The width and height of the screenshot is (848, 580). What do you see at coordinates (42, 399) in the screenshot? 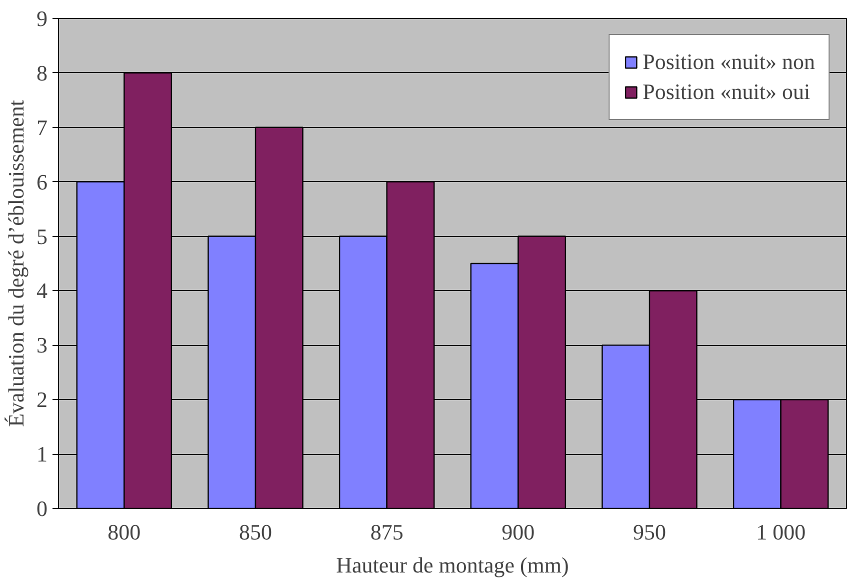
I see `y-tick-label: 2` at bounding box center [42, 399].